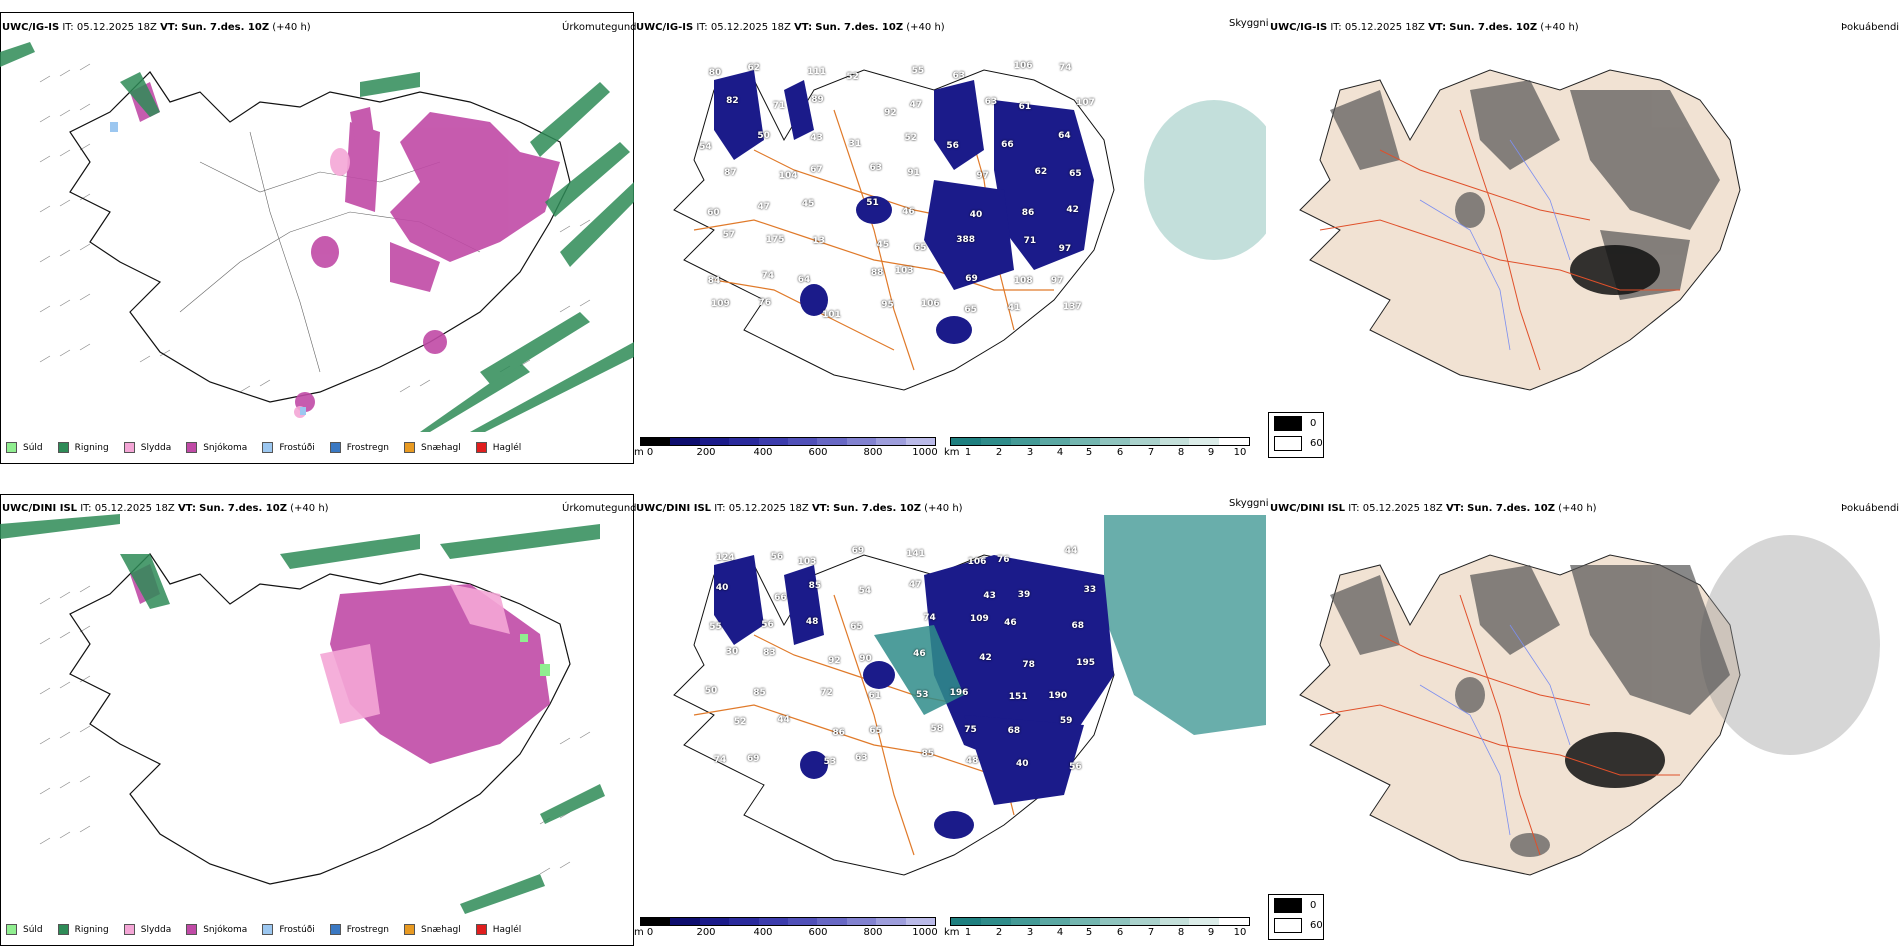 This screenshot has width=1900, height=950. What do you see at coordinates (919, 670) in the screenshot?
I see `visibility-teal-areas` at bounding box center [919, 670].